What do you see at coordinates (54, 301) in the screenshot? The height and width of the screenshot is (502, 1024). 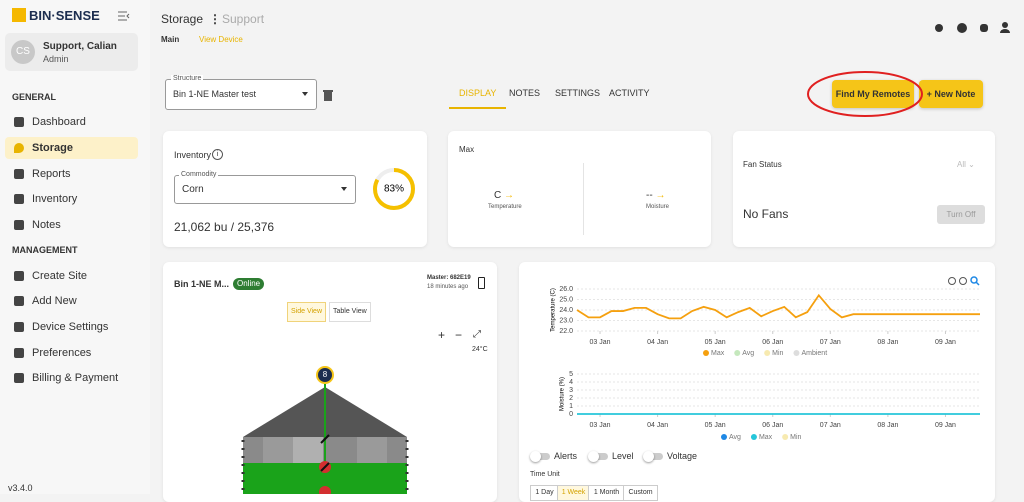 I see `nav-label: Add New` at bounding box center [54, 301].